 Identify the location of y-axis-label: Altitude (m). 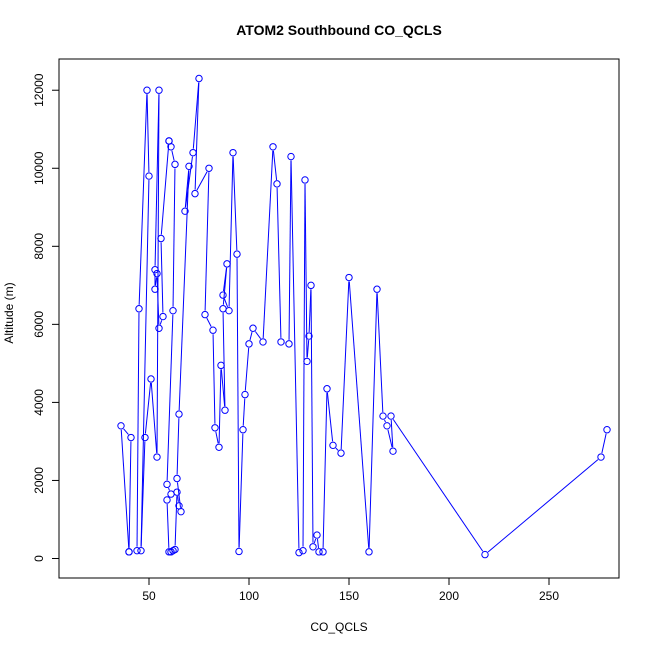
(9, 312).